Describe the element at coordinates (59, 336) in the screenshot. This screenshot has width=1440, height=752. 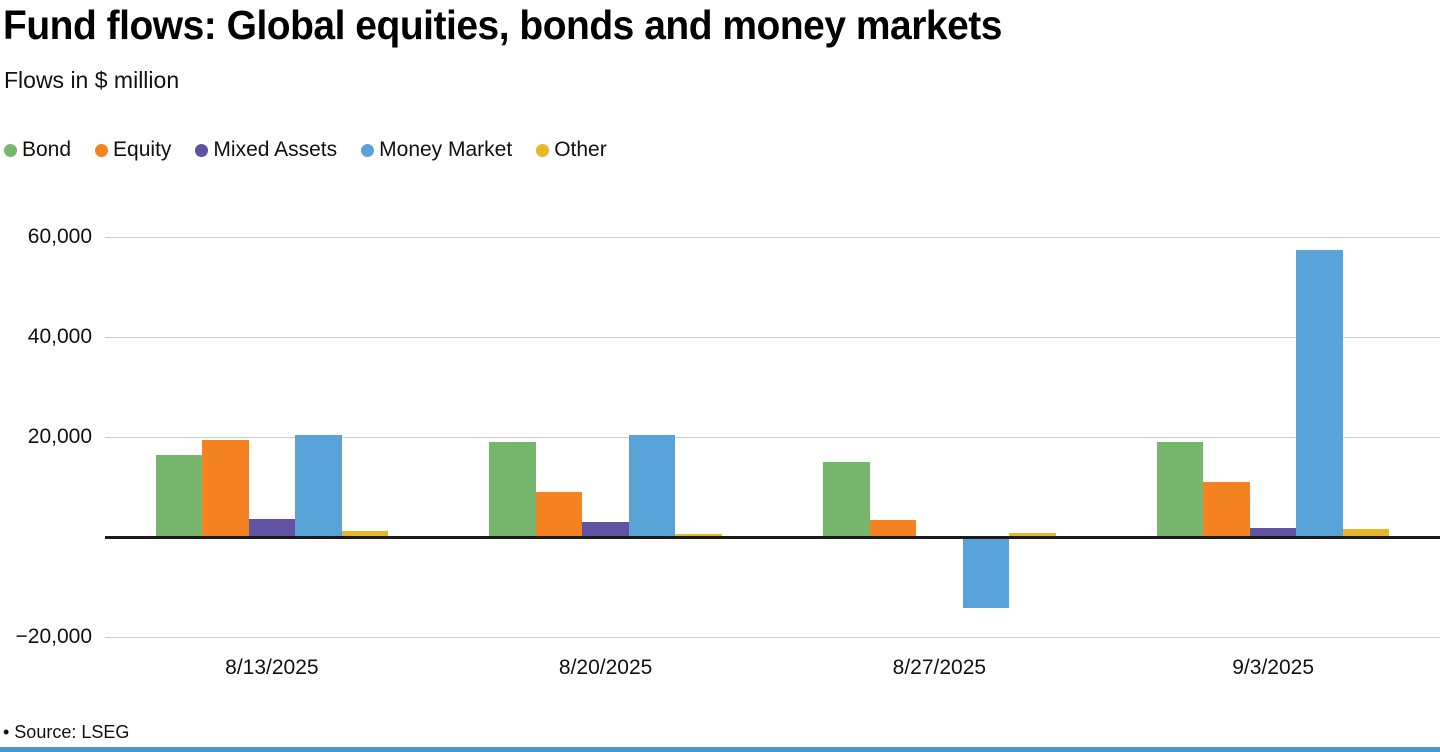
I see `y-axis-tick-label: 40,000` at that location.